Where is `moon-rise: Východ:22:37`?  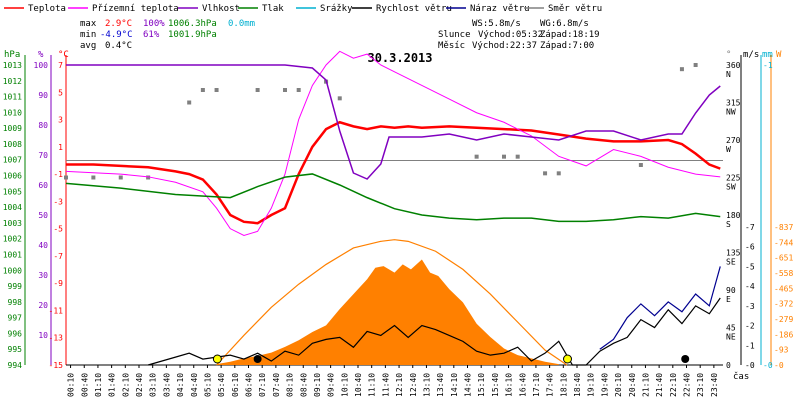 moon-rise: Východ:22:37 is located at coordinates (504, 46).